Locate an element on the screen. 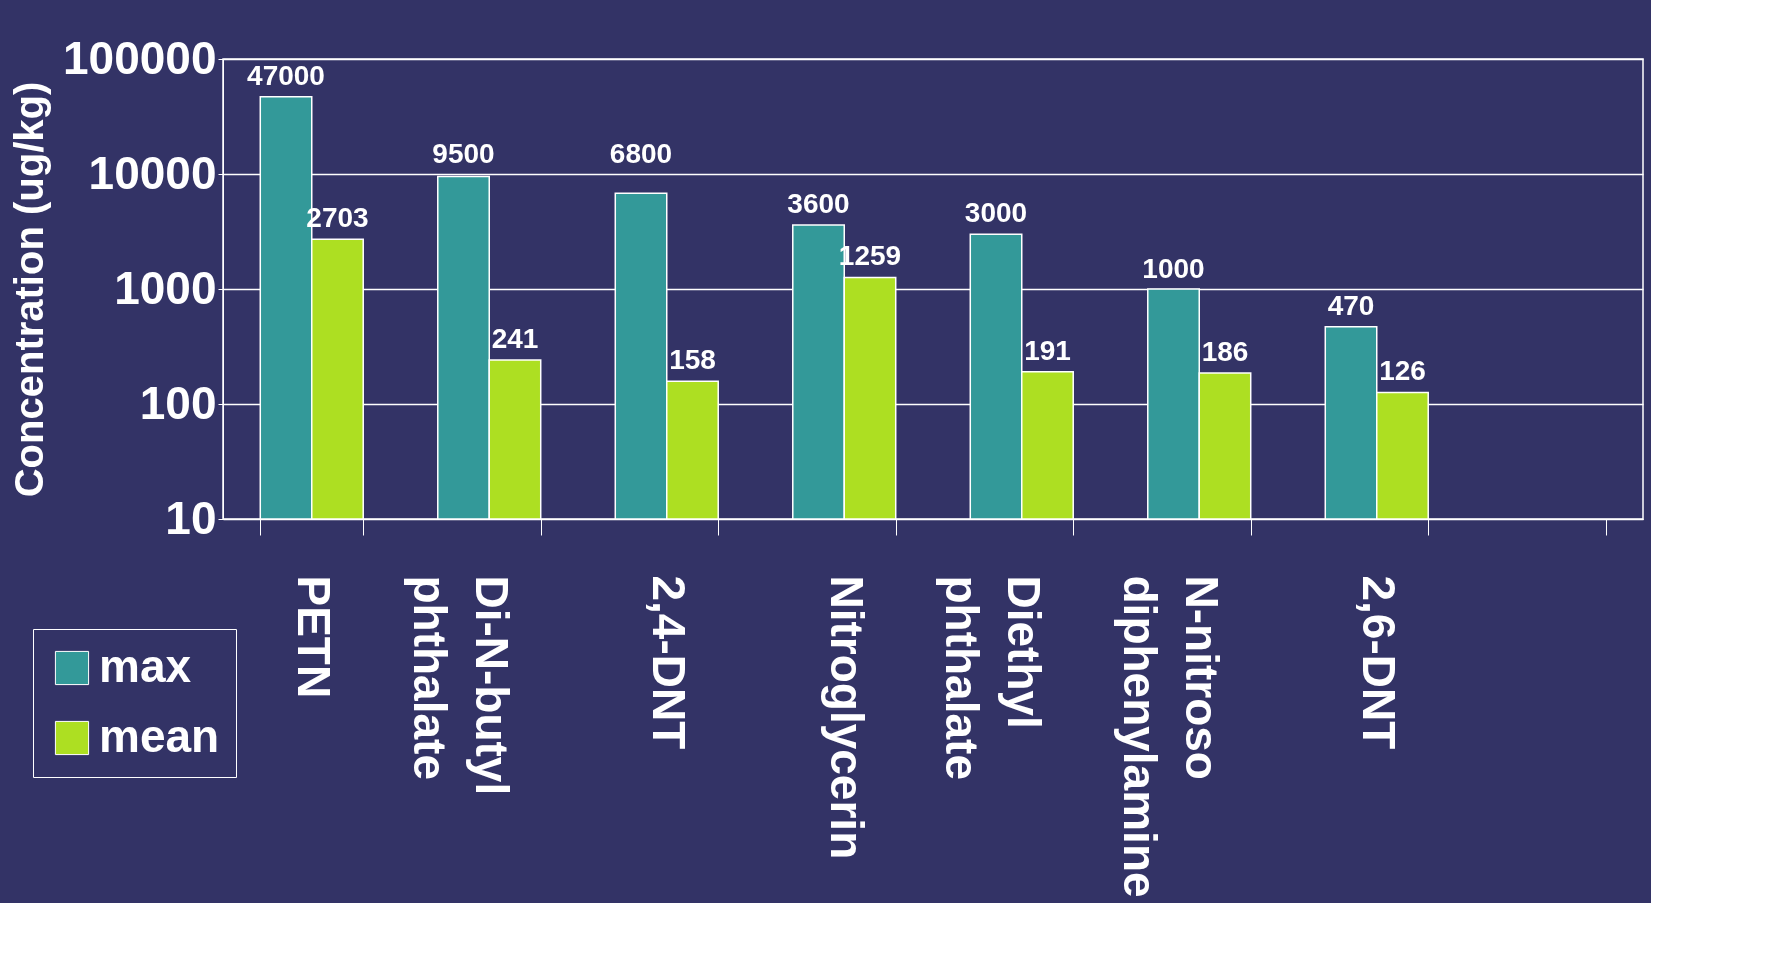 The height and width of the screenshot is (955, 1766). data-label: 191 is located at coordinates (1047, 350).